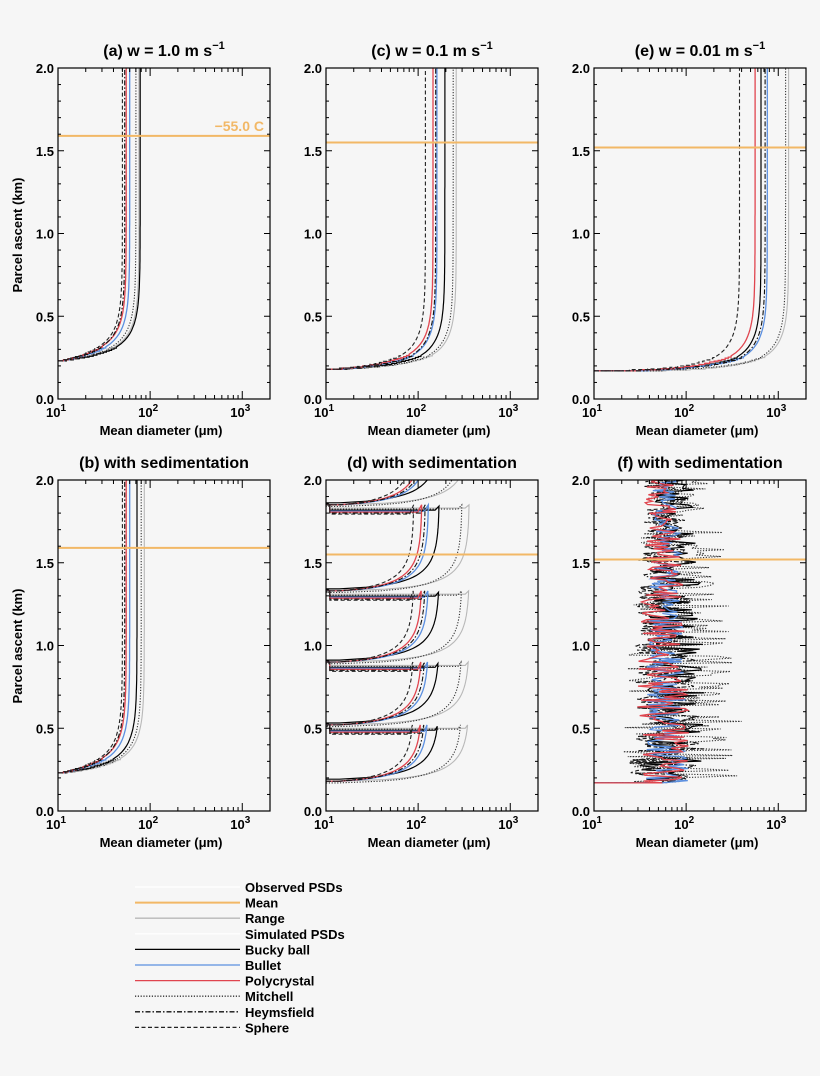 The width and height of the screenshot is (820, 1076). What do you see at coordinates (156, 820) in the screenshot?
I see `x-tick-exponent-b: 2` at bounding box center [156, 820].